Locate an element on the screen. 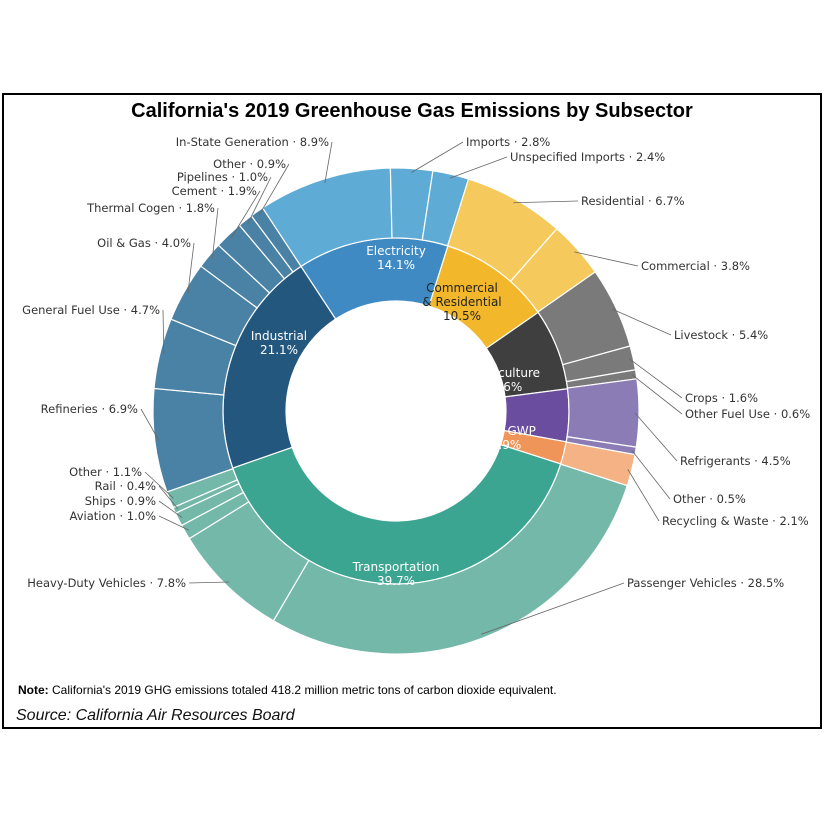 This screenshot has width=828, height=828. outer-label-refrigerants-8: Refrigerants · 4.5% is located at coordinates (735, 461).